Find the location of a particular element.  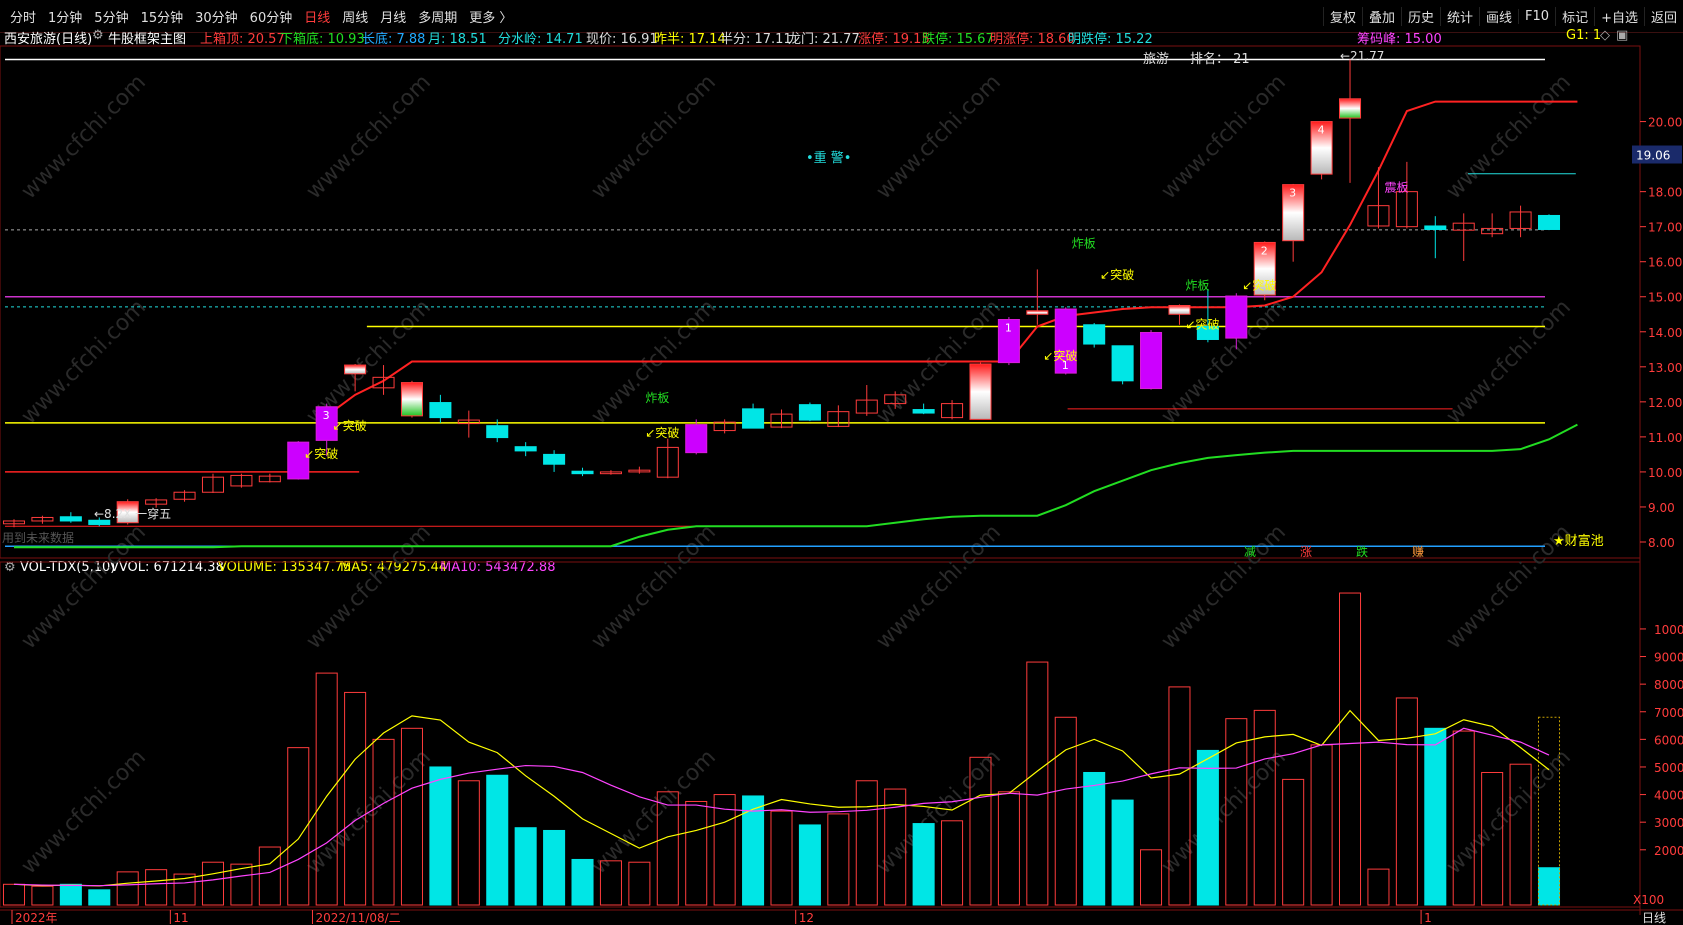

volume-tick: 2000 is located at coordinates (1668, 851).